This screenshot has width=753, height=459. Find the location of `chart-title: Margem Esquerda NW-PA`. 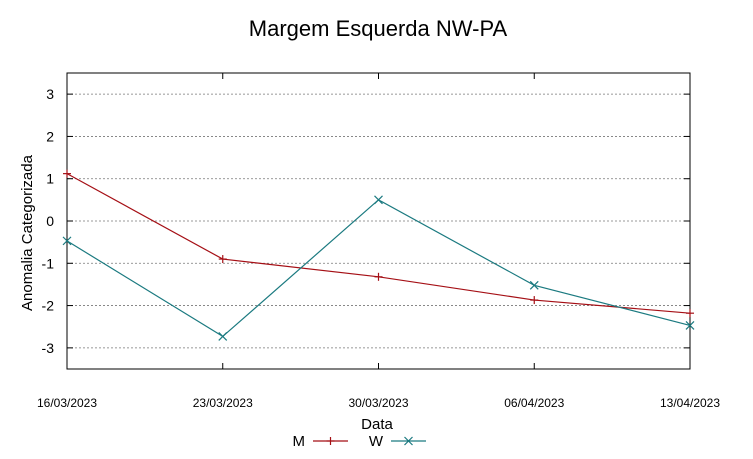

chart-title: Margem Esquerda NW-PA is located at coordinates (378, 28).